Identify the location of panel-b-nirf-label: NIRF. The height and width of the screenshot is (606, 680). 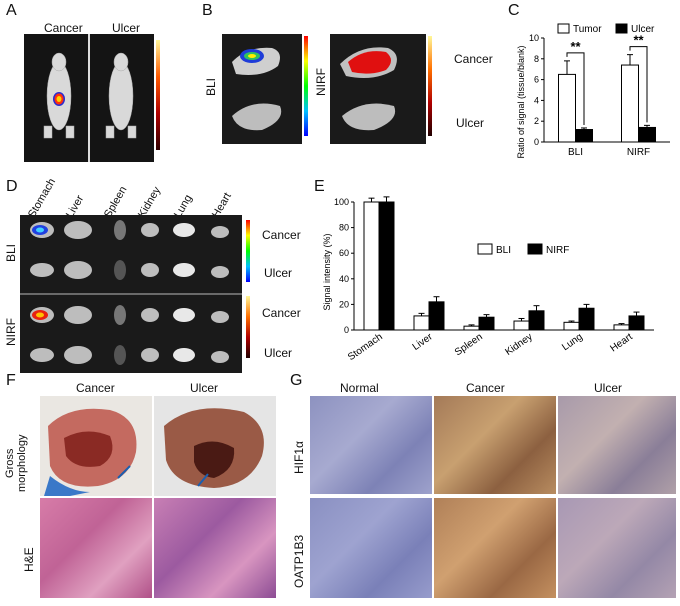
(321, 82).